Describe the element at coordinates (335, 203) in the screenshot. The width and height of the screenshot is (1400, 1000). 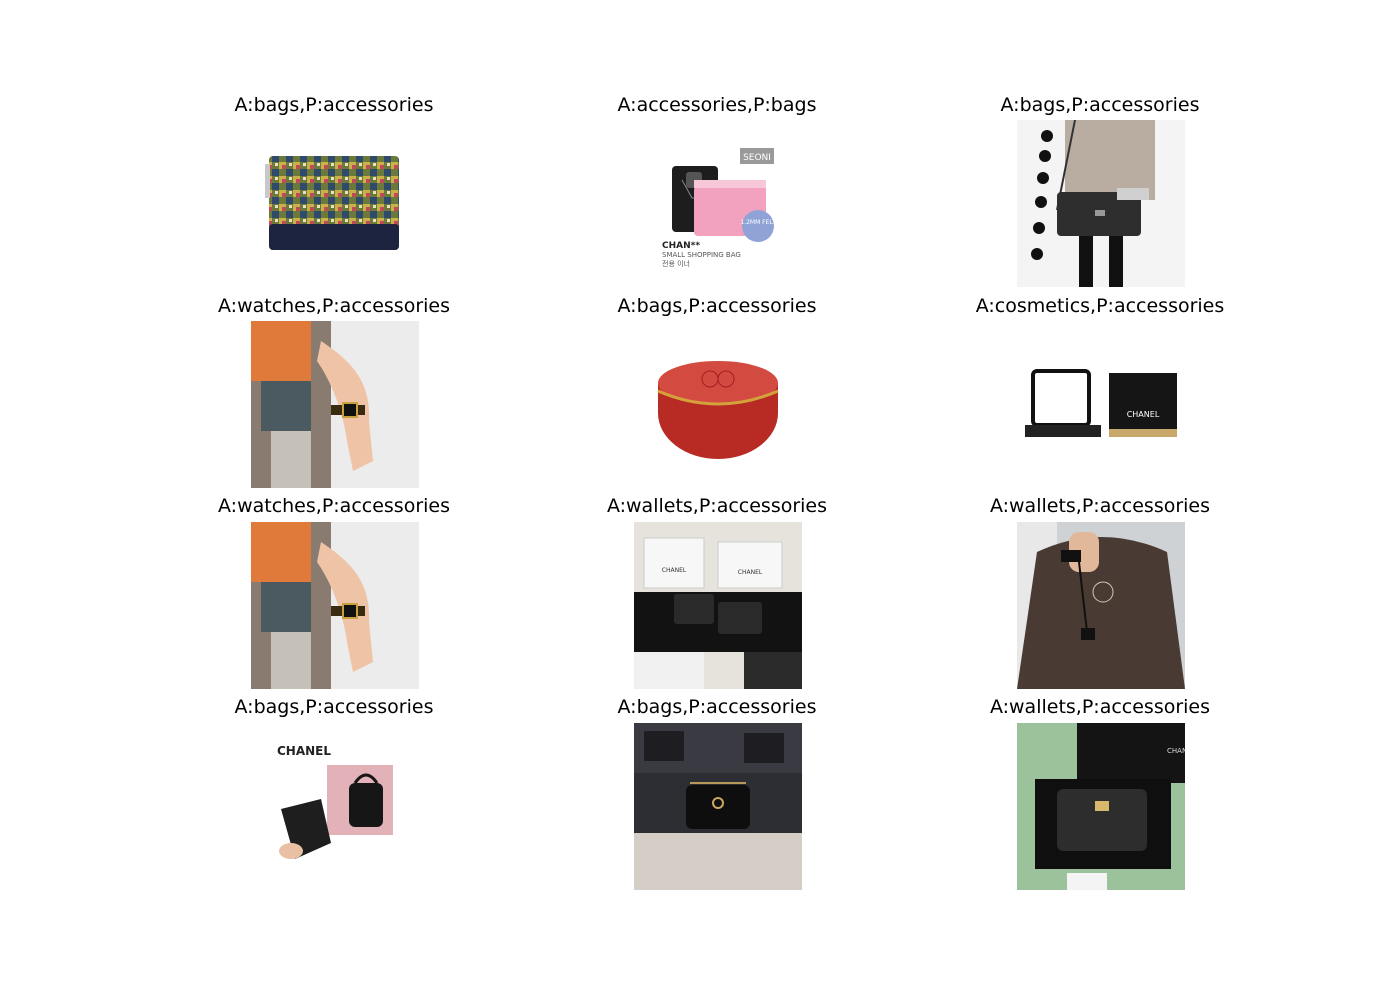
I see `tweed-pouch-image` at that location.